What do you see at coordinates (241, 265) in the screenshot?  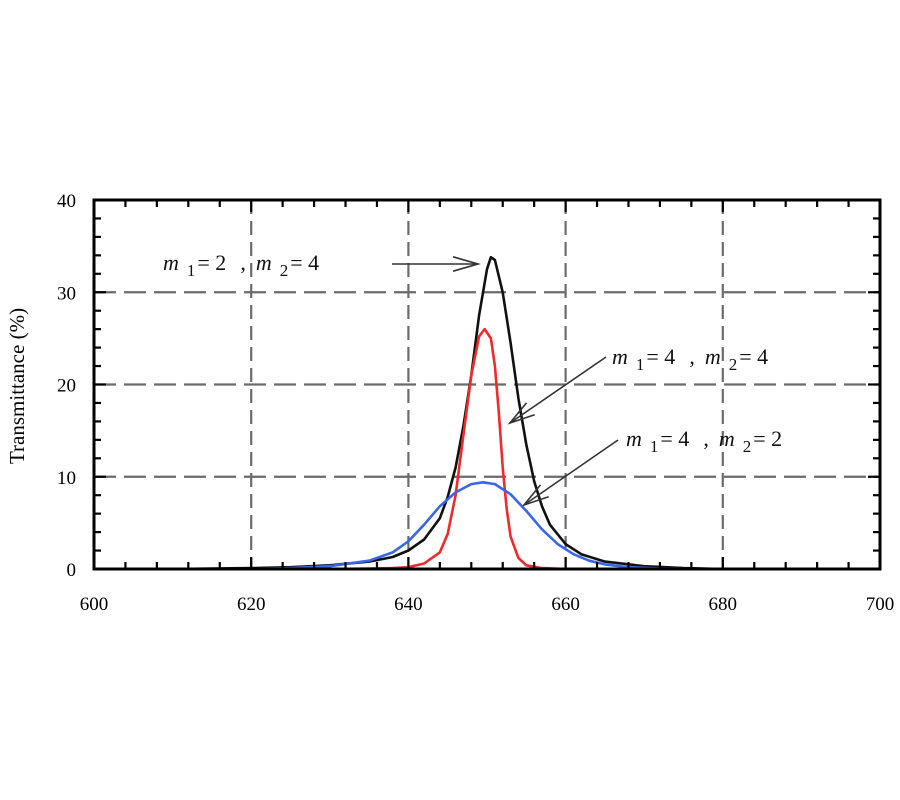 I see `annotation-label: m 1= 2, m 2= 4` at bounding box center [241, 265].